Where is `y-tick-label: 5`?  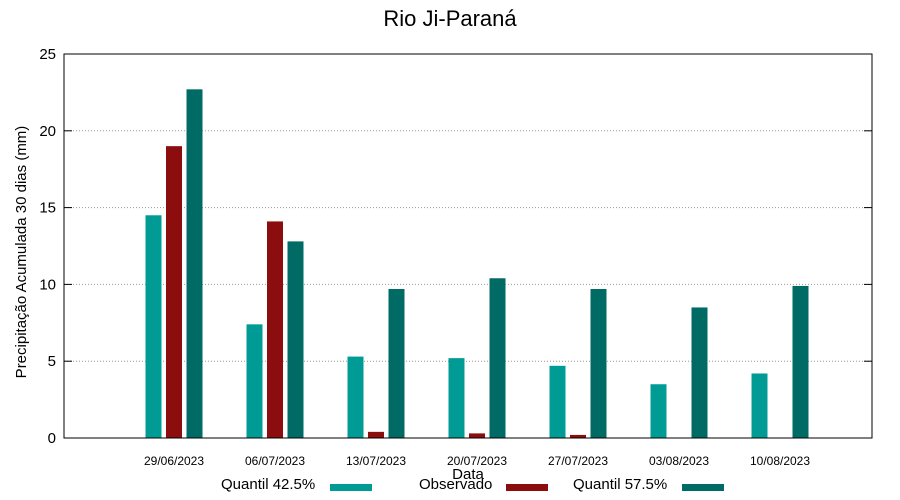 y-tick-label: 5 is located at coordinates (52, 361).